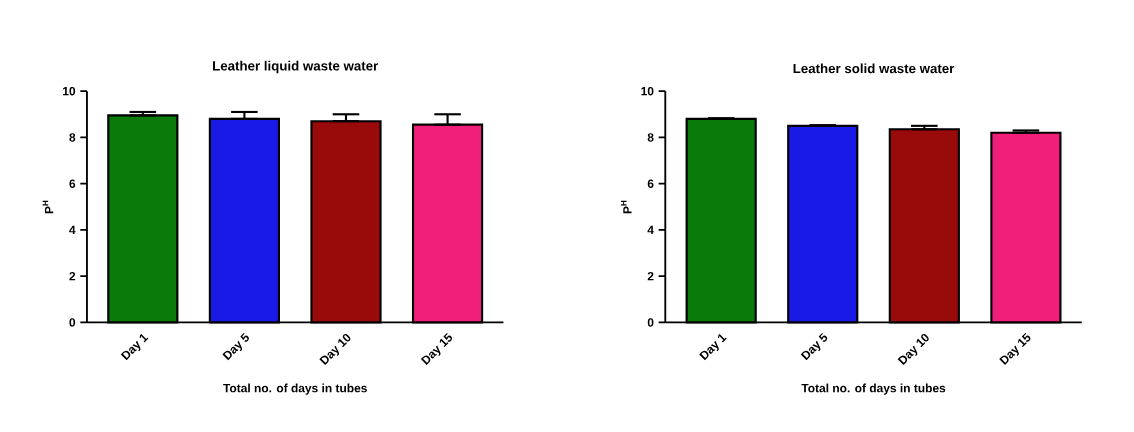 The height and width of the screenshot is (432, 1134). What do you see at coordinates (874, 68) in the screenshot?
I see `chart-title: Leather solid waste water` at bounding box center [874, 68].